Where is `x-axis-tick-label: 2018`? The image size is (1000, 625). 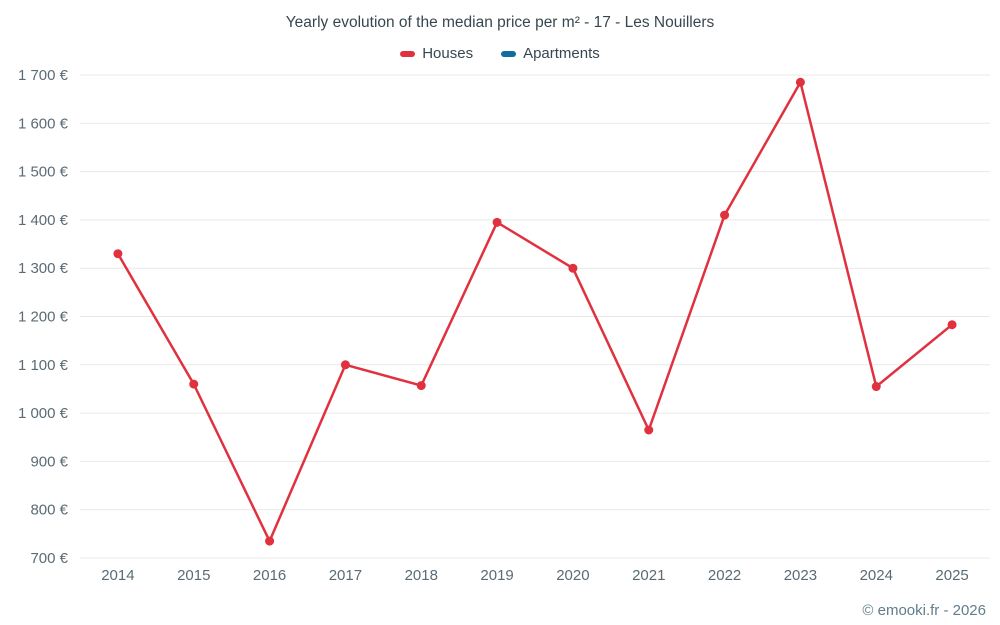 x-axis-tick-label: 2018 is located at coordinates (421, 575).